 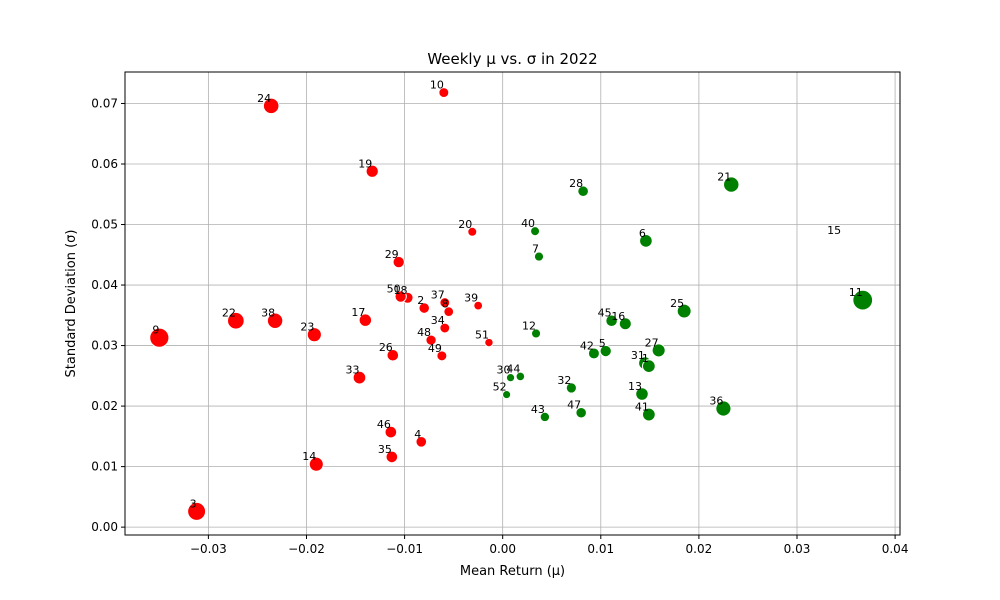 I want to click on x-tick-label: 0.00, so click(x=502, y=549).